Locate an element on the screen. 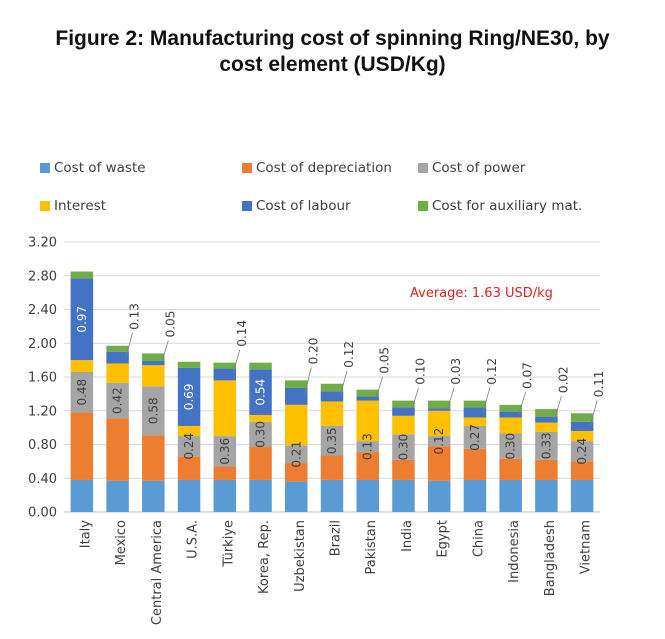 The image size is (665, 639). y-tick-label: 2.40 is located at coordinates (42, 310).